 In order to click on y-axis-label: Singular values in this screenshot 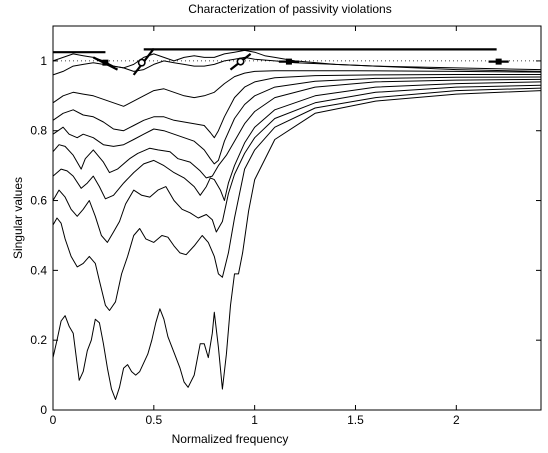, I will do `click(18, 218)`.